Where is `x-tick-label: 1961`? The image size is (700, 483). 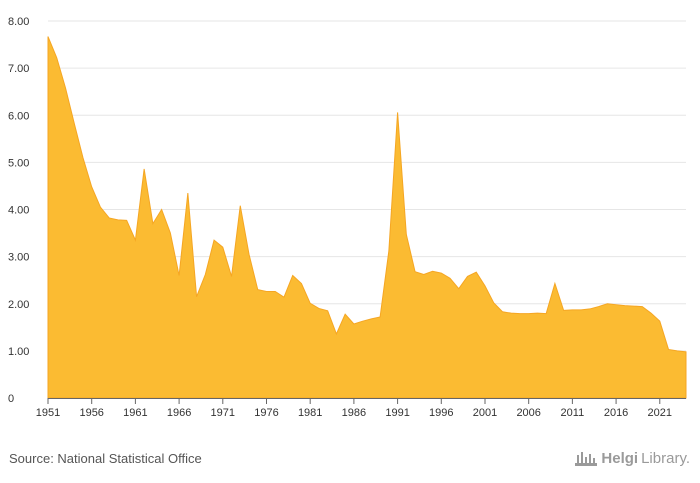
x-tick-label: 1961 is located at coordinates (135, 413).